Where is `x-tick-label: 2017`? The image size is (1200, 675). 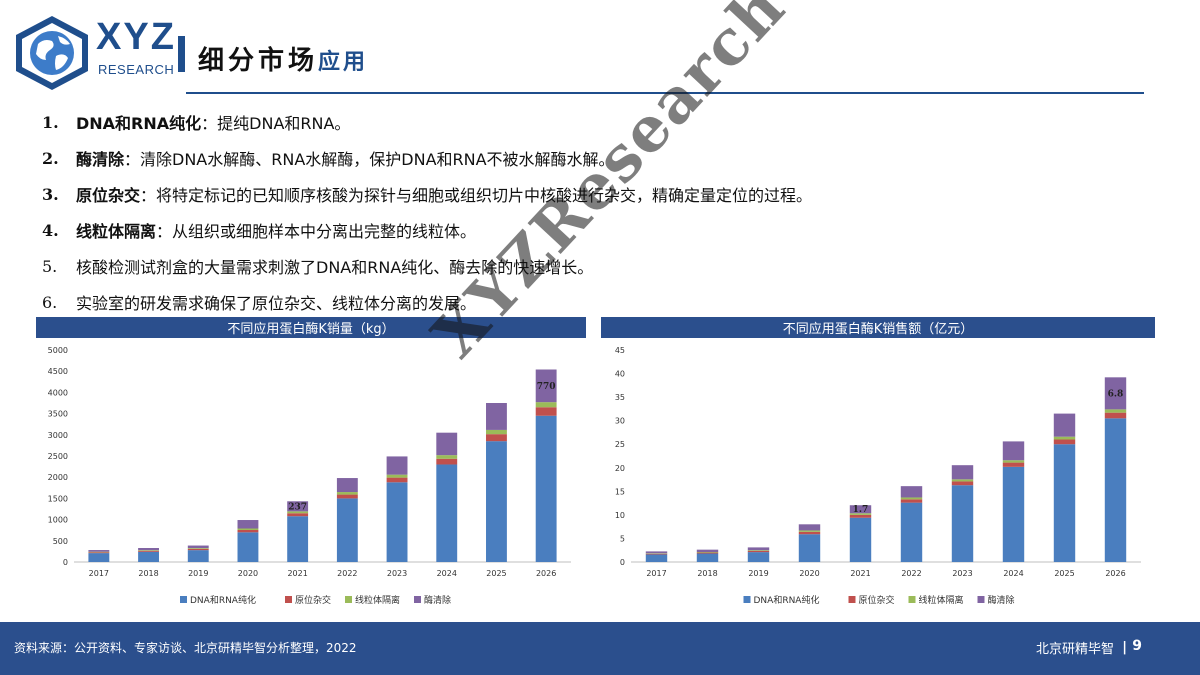 x-tick-label: 2017 is located at coordinates (656, 573).